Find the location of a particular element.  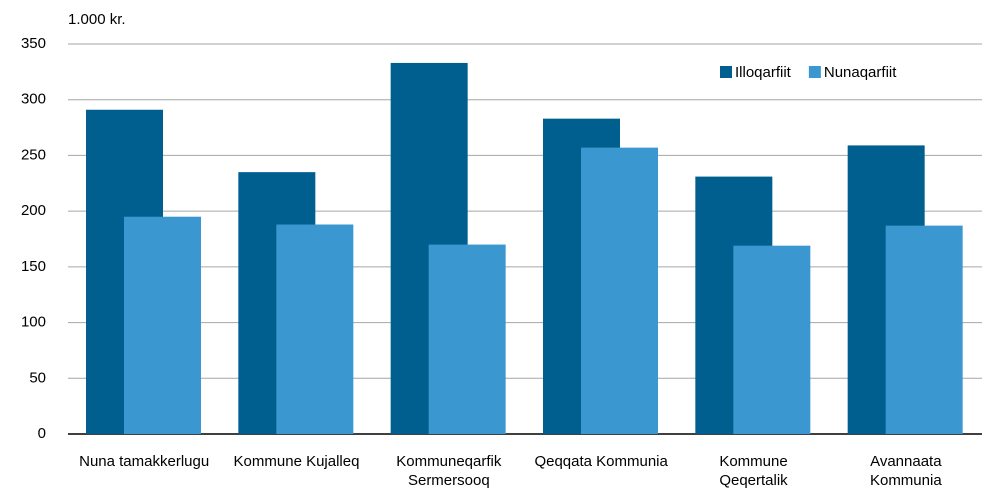

x-tick-label: Nuna tamakkerlugu is located at coordinates (144, 461).